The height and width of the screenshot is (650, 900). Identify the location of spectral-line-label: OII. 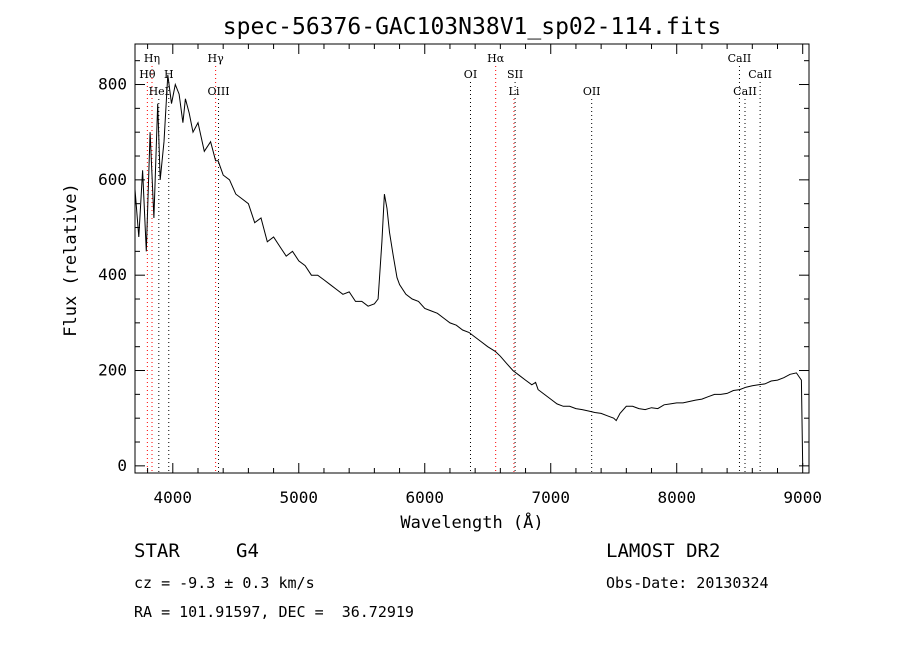
(592, 91).